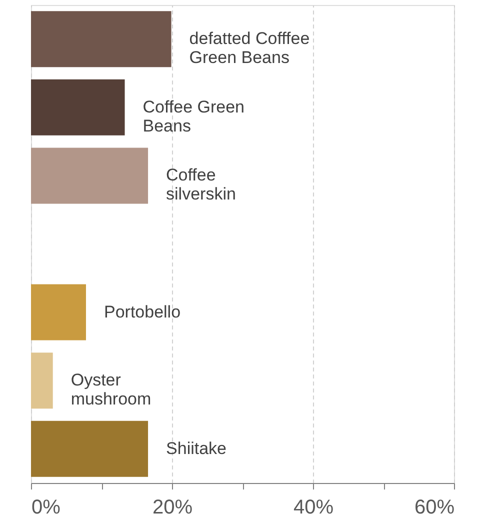 The image size is (492, 525). I want to click on y-tick-label: Coffee Green Beans, so click(193, 116).